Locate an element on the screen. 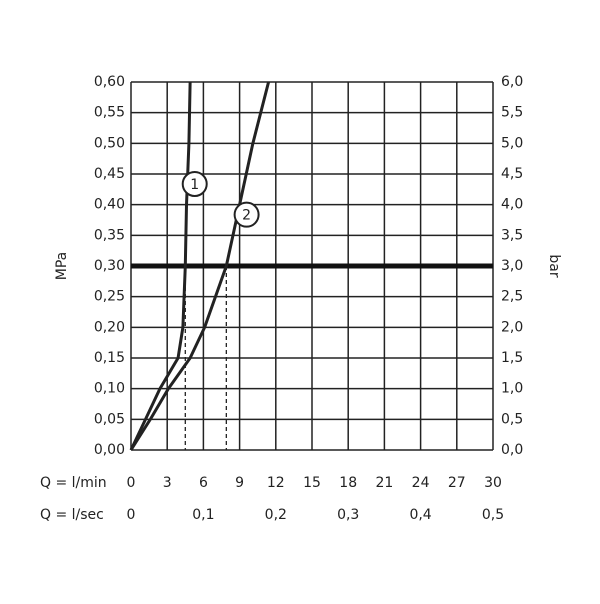 The width and height of the screenshot is (600, 604). y2-tick-label: 0,0 is located at coordinates (512, 450).